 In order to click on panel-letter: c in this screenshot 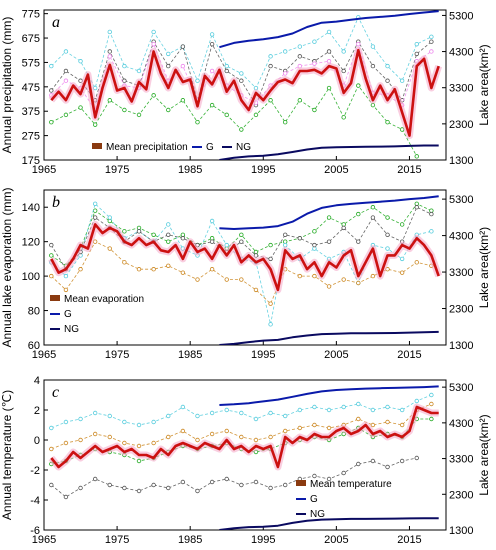, I will do `click(55, 392)`.